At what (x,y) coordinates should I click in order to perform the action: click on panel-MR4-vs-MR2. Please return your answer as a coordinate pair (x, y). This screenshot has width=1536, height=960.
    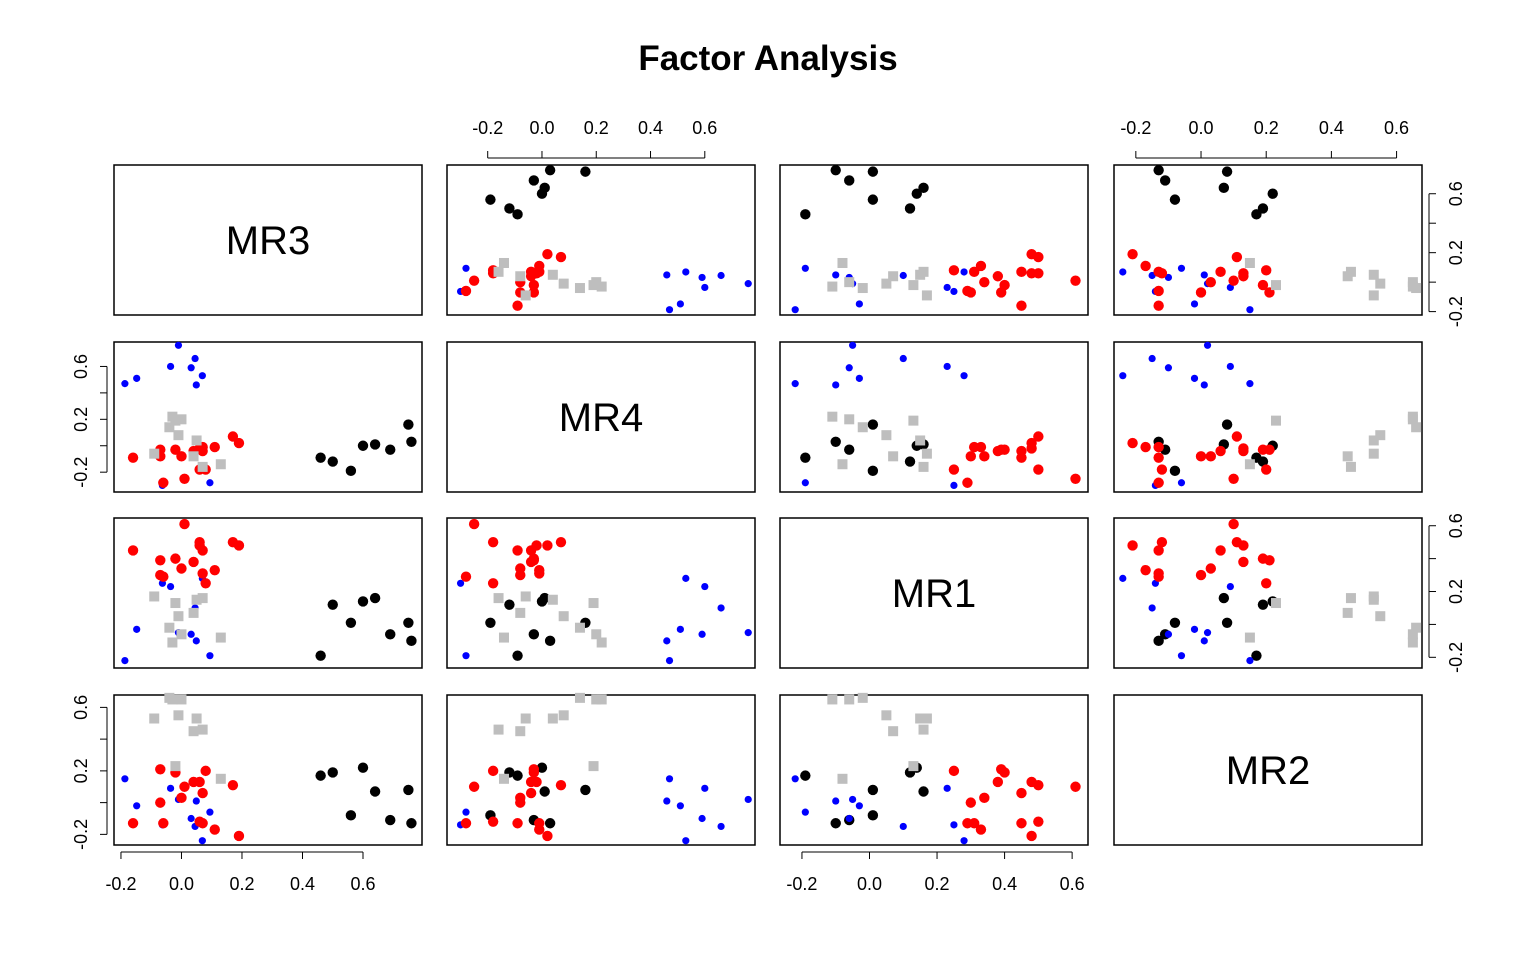
    Looking at the image, I should click on (1268, 417).